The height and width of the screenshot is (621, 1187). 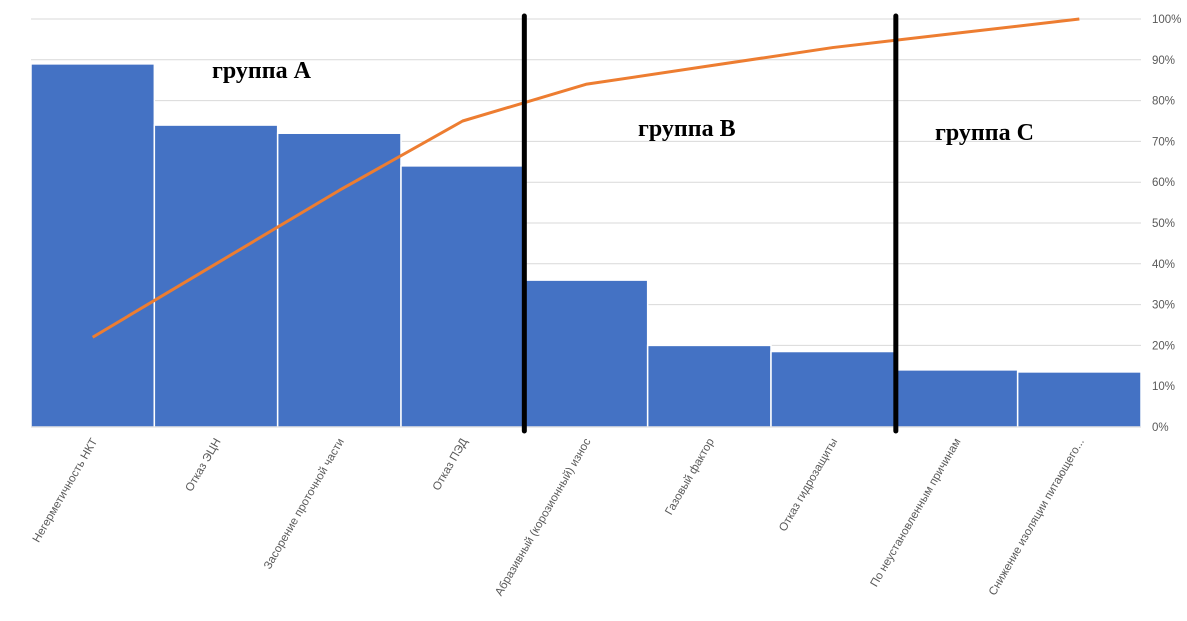 I want to click on category-label: Газовый фактор, so click(x=690, y=477).